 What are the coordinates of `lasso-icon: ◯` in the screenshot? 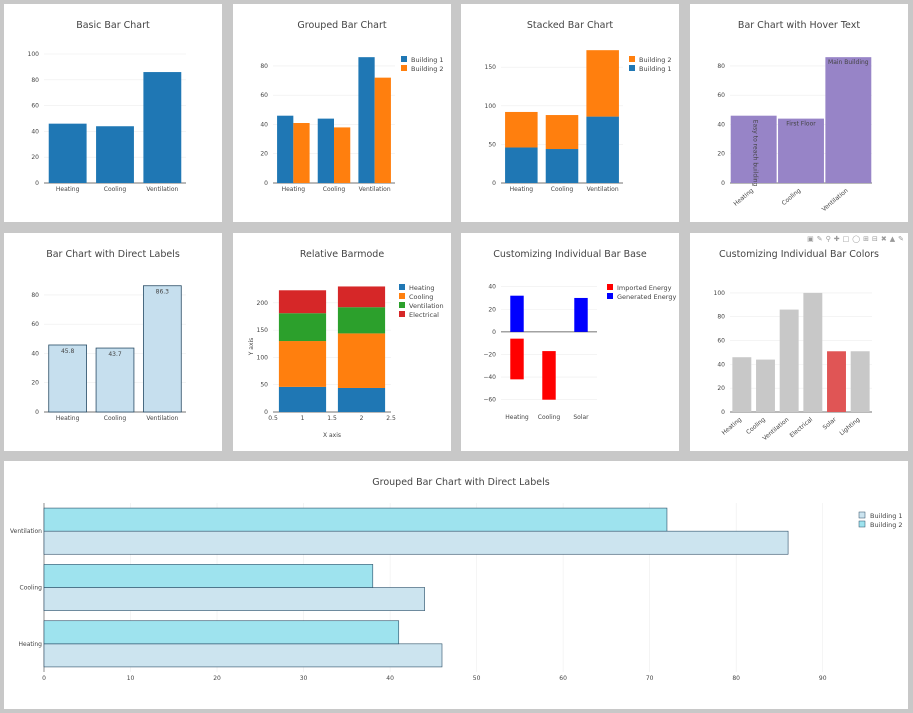 It's located at (856, 239).